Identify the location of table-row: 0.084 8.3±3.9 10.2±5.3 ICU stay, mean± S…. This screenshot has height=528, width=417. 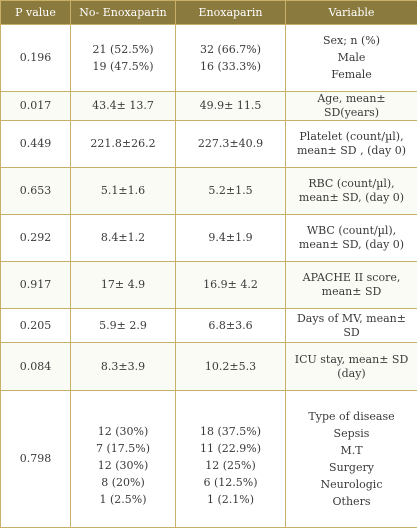
(209, 367).